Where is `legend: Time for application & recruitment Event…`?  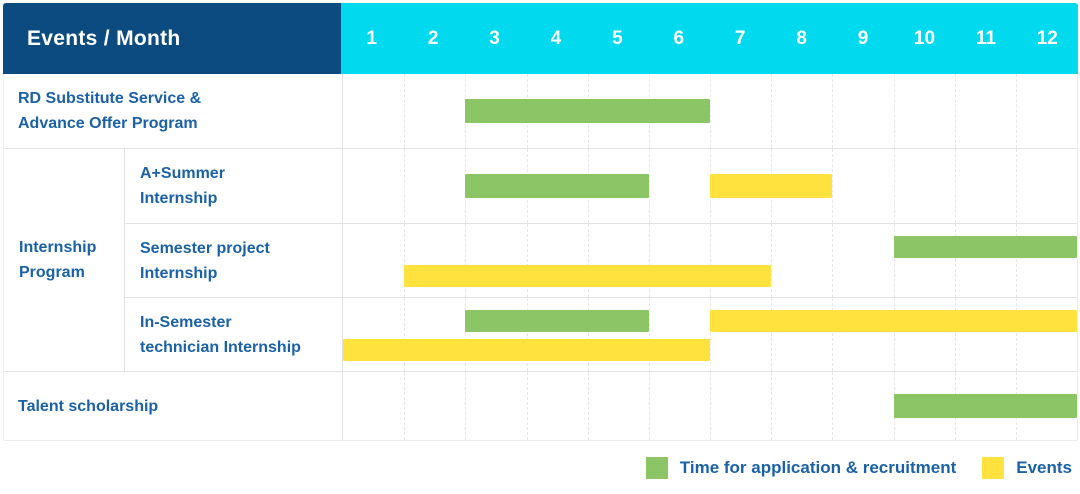
legend: Time for application & recruitment Event… is located at coordinates (540, 468).